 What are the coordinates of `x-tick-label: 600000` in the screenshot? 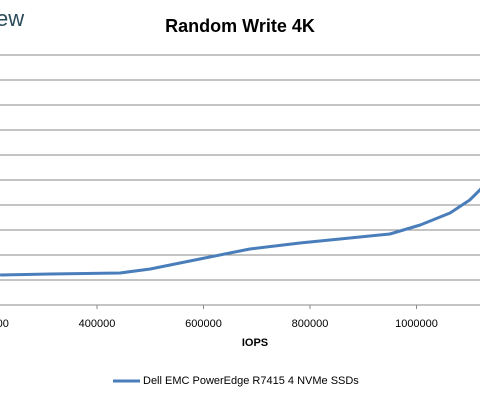 It's located at (203, 324).